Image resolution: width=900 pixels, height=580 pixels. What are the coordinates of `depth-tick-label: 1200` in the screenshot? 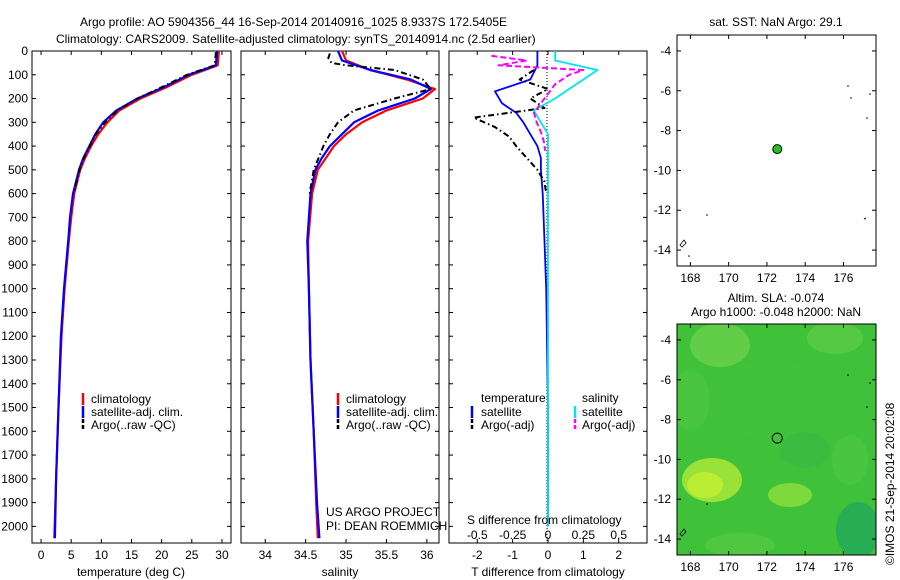 It's located at (14, 336).